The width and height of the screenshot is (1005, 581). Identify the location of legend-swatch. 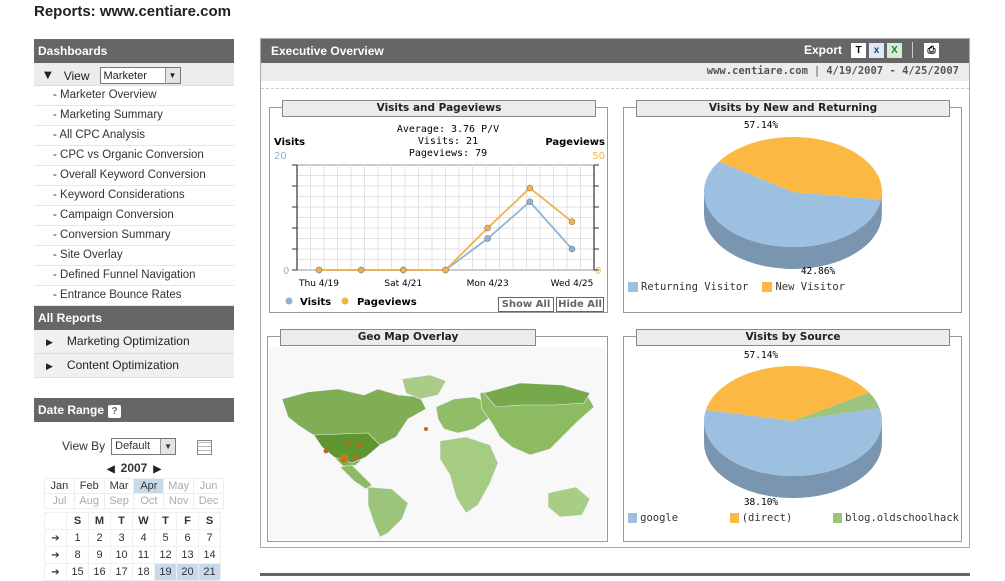
(633, 287).